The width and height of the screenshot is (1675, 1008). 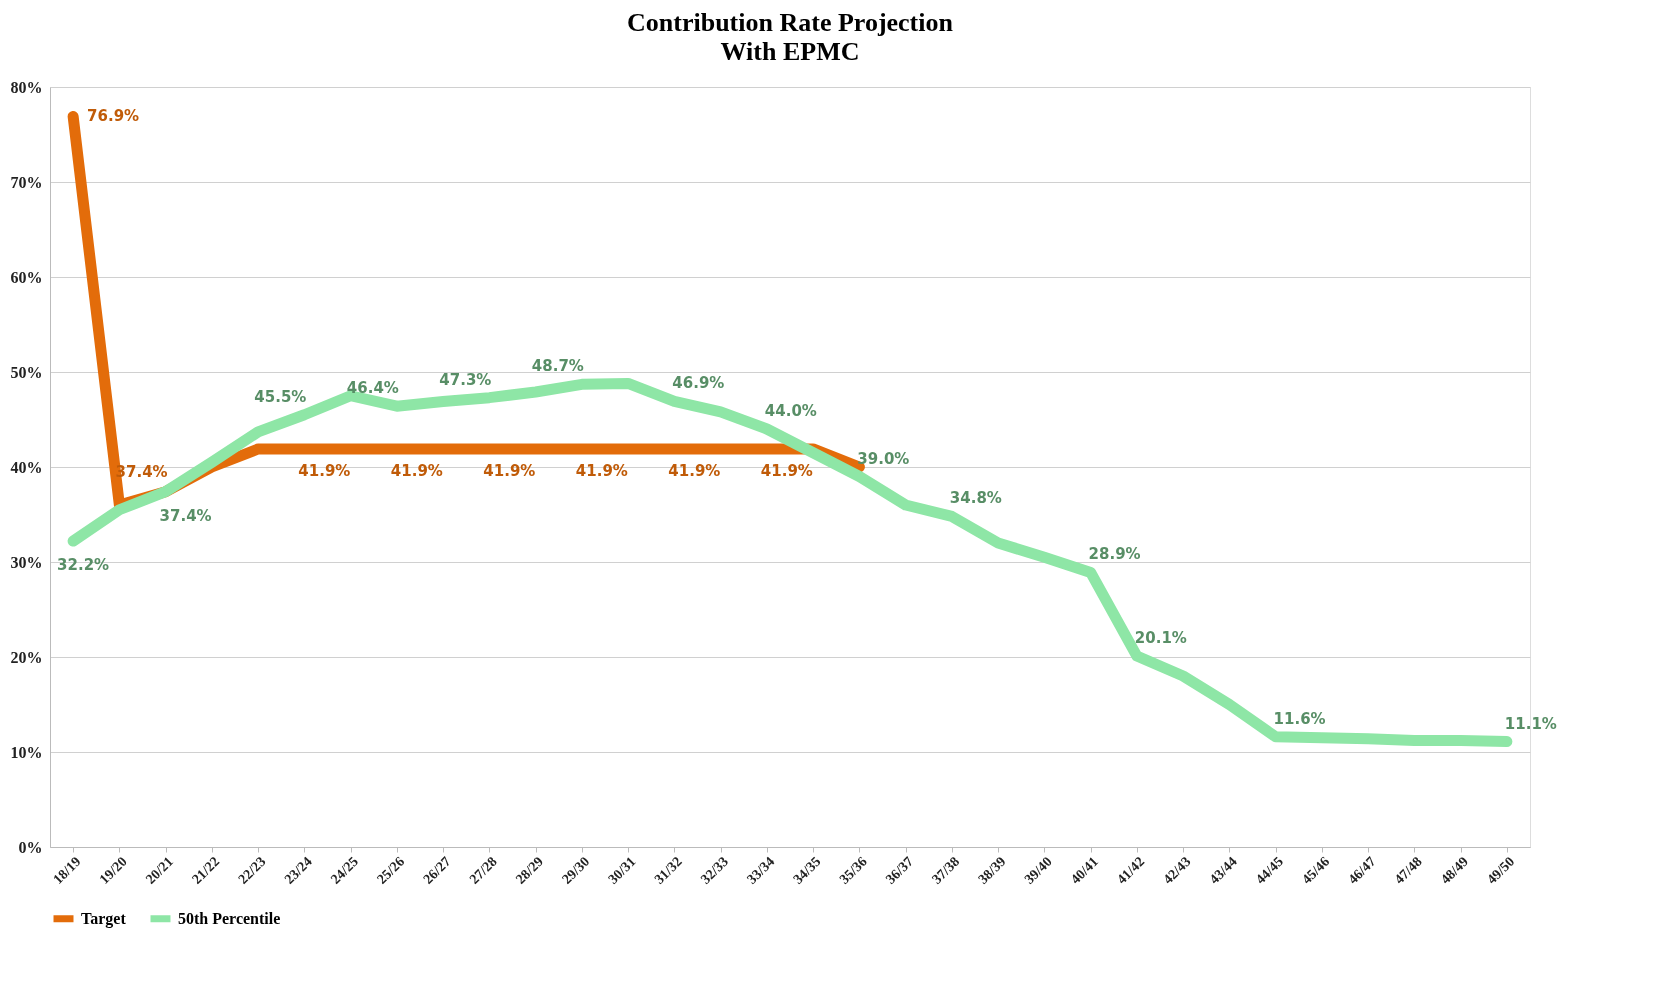 What do you see at coordinates (790, 51) in the screenshot?
I see `chart-subtitle: With EPMC` at bounding box center [790, 51].